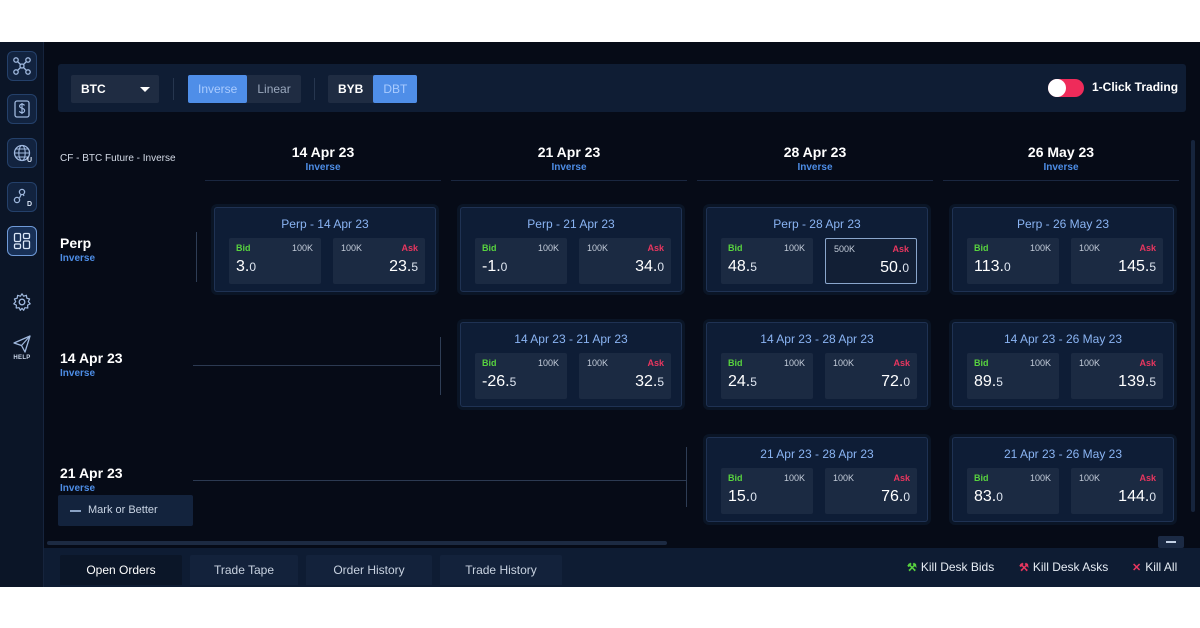  I want to click on card-title: Perp - 14 Apr 23, so click(325, 224).